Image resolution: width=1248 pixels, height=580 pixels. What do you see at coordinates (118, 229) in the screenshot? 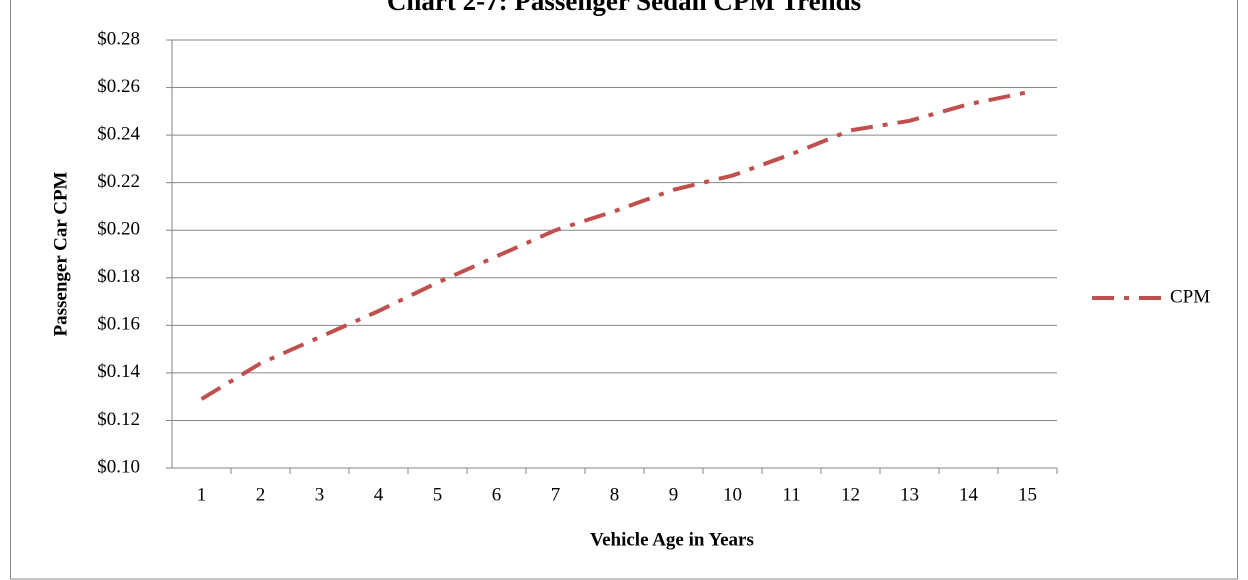
I see `y-tick-label: $0.20` at bounding box center [118, 229].